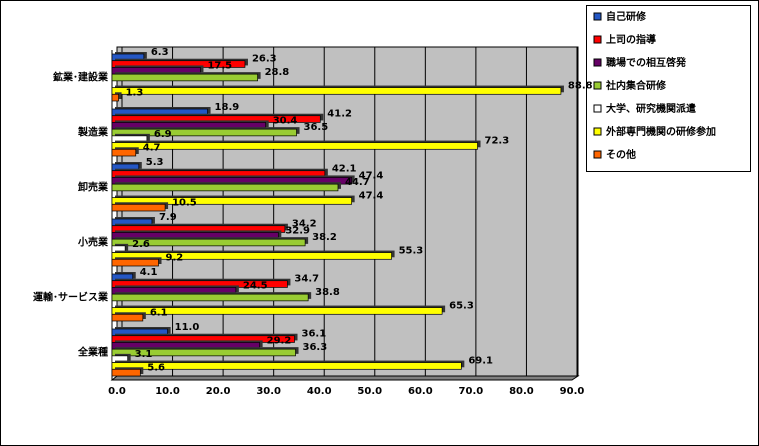 The width and height of the screenshot is (759, 446). Describe the element at coordinates (461, 306) in the screenshot. I see `data-label: 65.3` at that location.